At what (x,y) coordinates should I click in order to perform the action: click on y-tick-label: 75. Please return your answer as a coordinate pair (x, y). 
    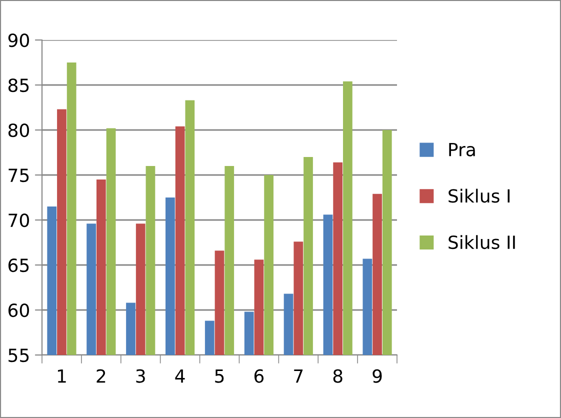
    Looking at the image, I should click on (18, 175).